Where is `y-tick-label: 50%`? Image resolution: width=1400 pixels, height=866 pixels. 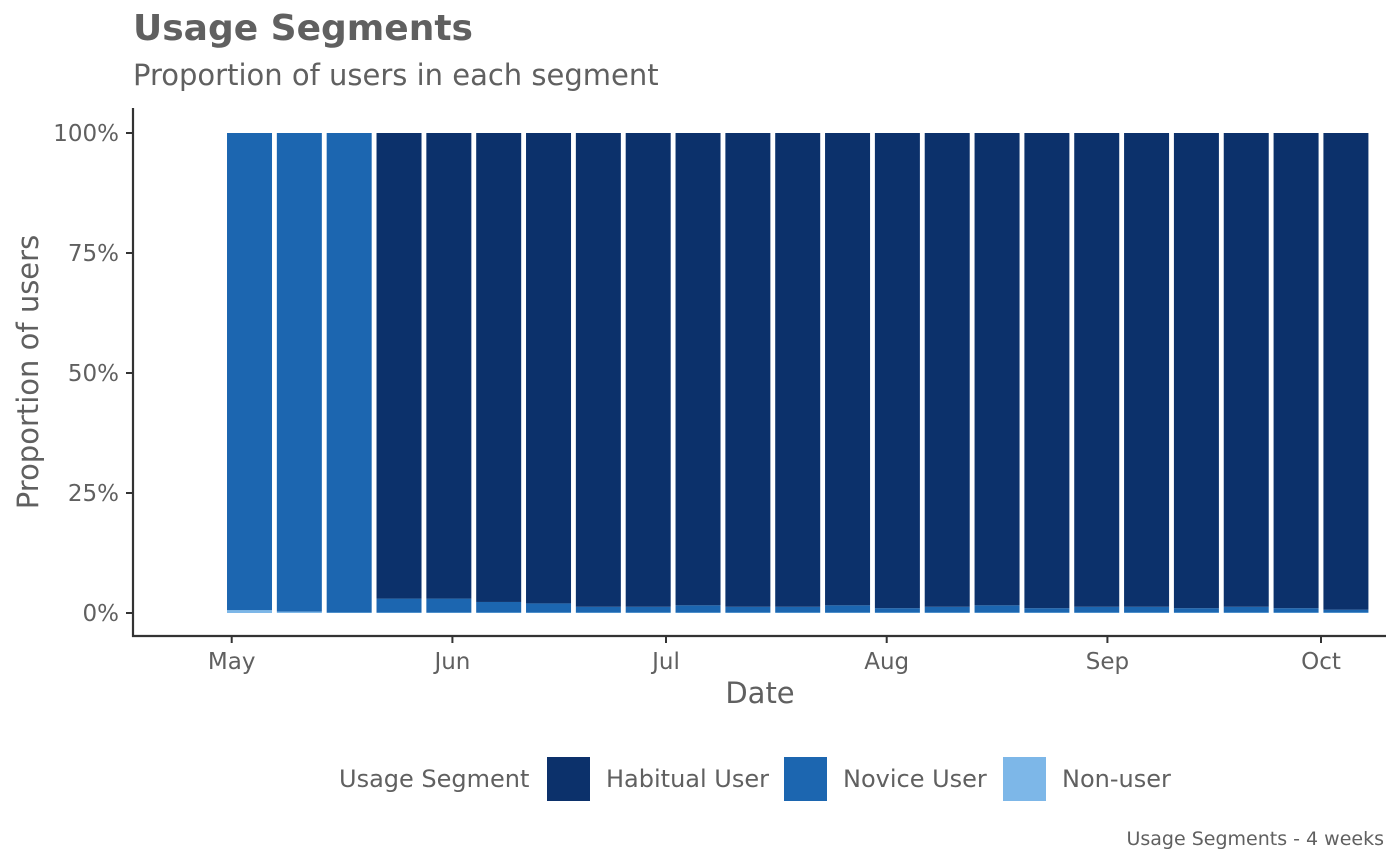
y-tick-label: 50% is located at coordinates (93, 374).